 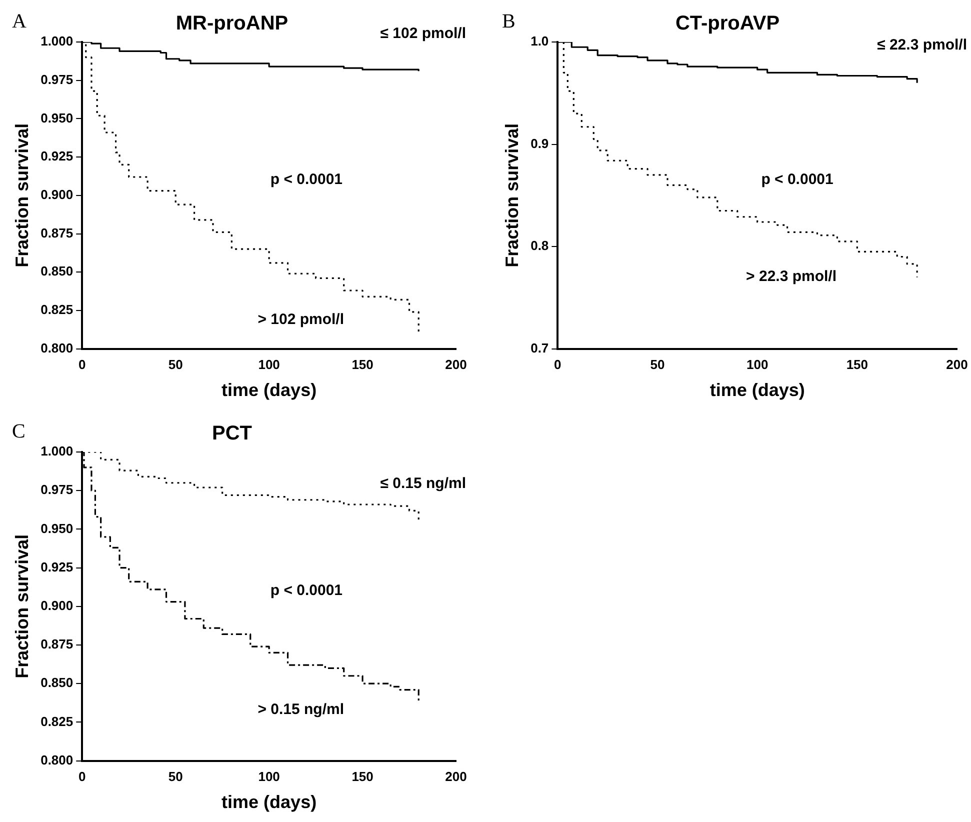 I want to click on series-label: ≤ 22.3 pmol/l, so click(x=922, y=45).